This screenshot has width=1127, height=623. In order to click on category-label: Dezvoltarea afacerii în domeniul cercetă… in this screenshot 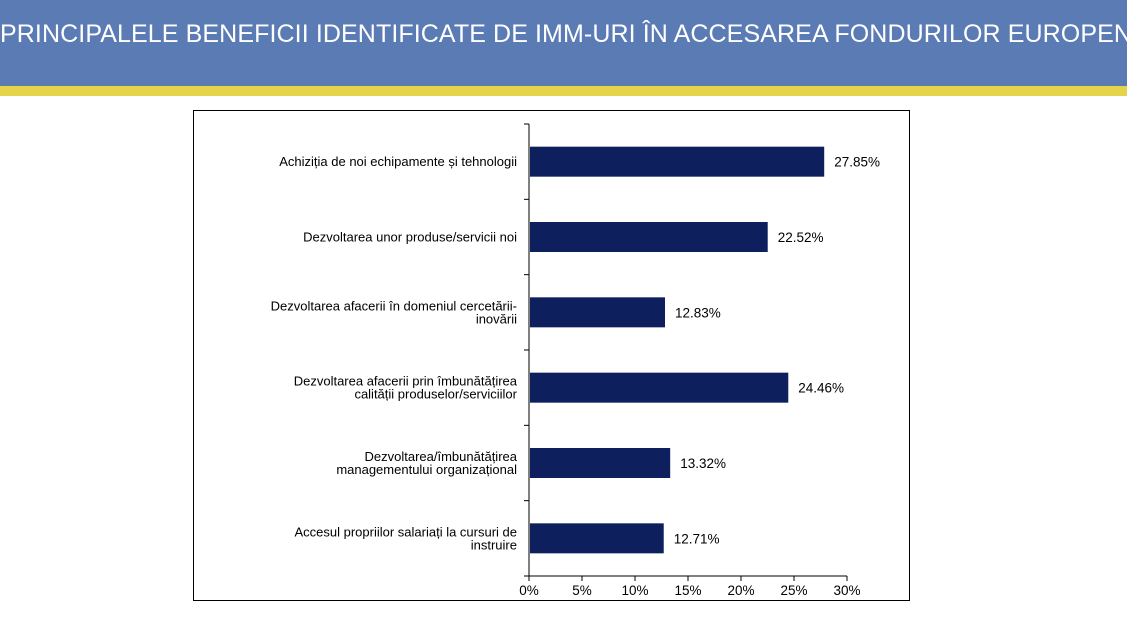, I will do `click(394, 312)`.